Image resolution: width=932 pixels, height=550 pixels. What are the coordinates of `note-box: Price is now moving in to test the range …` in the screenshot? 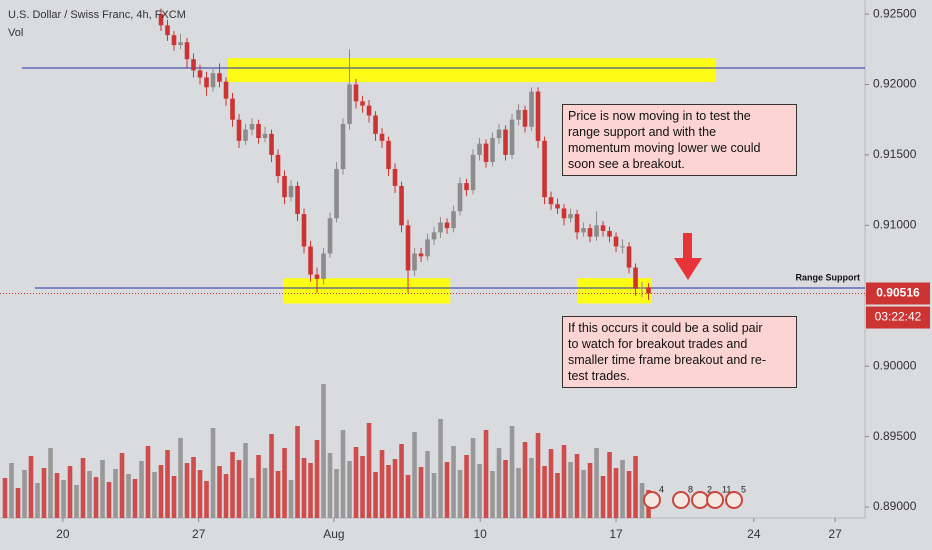 It's located at (679, 140).